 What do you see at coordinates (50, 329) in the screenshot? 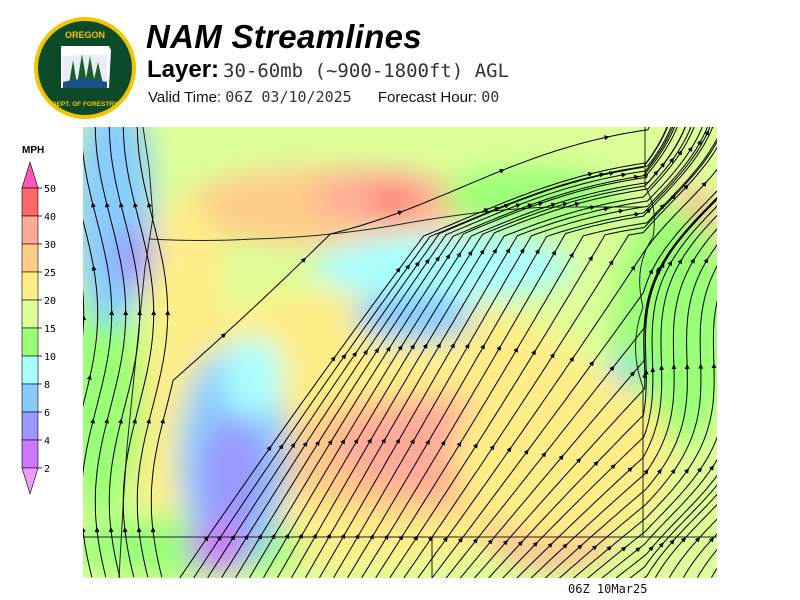
I see `legend-label: 15` at bounding box center [50, 329].